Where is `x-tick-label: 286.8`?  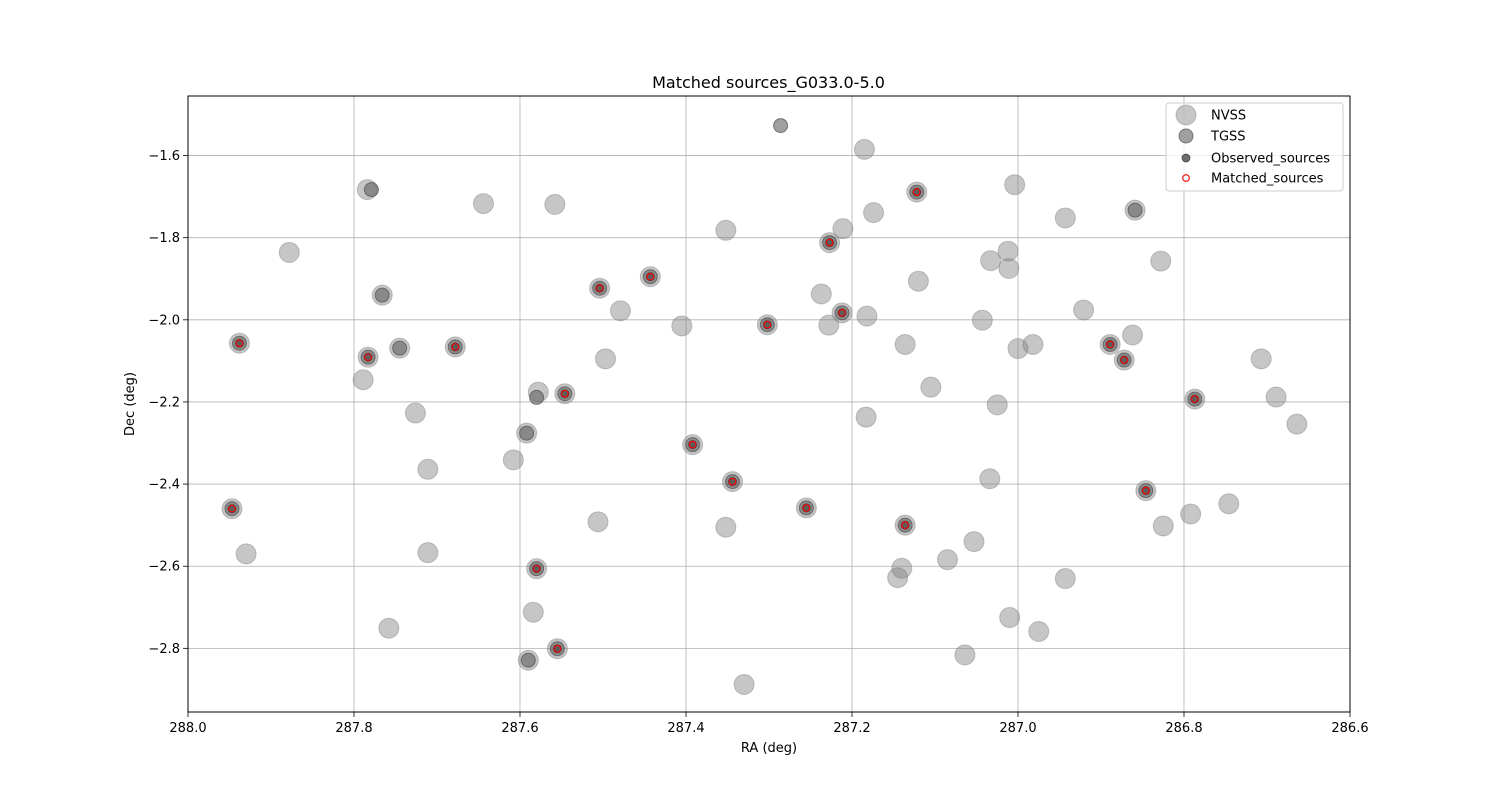
x-tick-label: 286.8 is located at coordinates (1183, 728).